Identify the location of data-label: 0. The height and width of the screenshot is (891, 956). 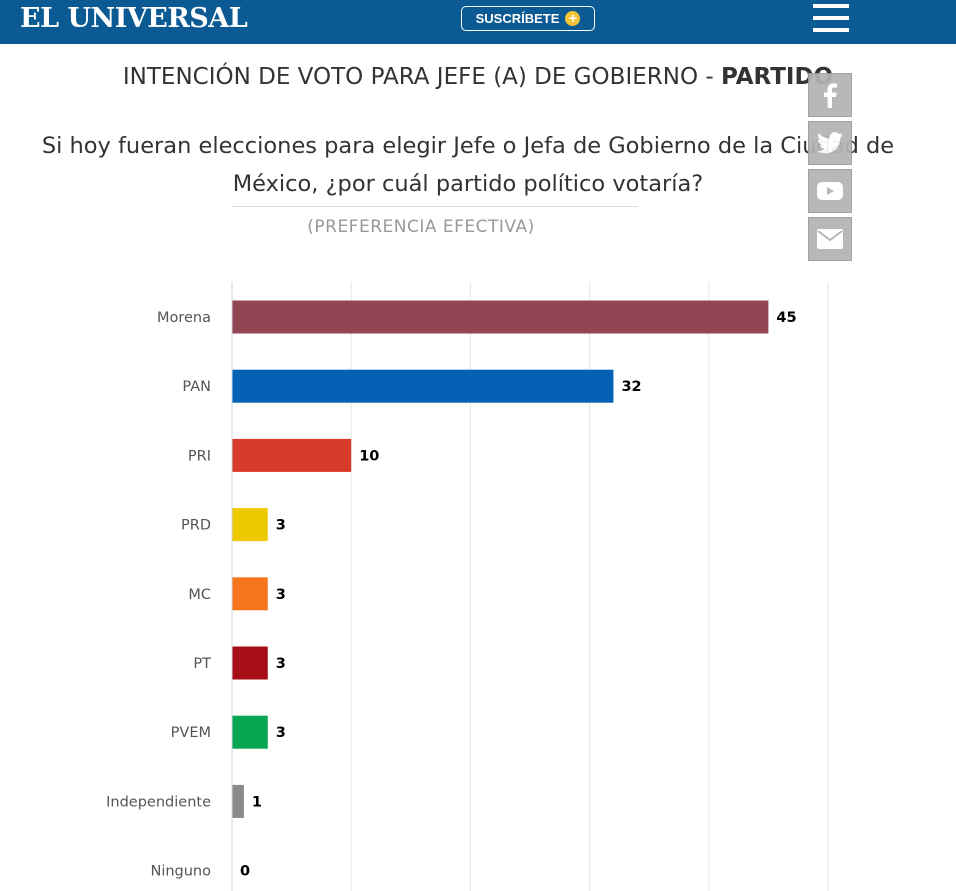
(245, 872).